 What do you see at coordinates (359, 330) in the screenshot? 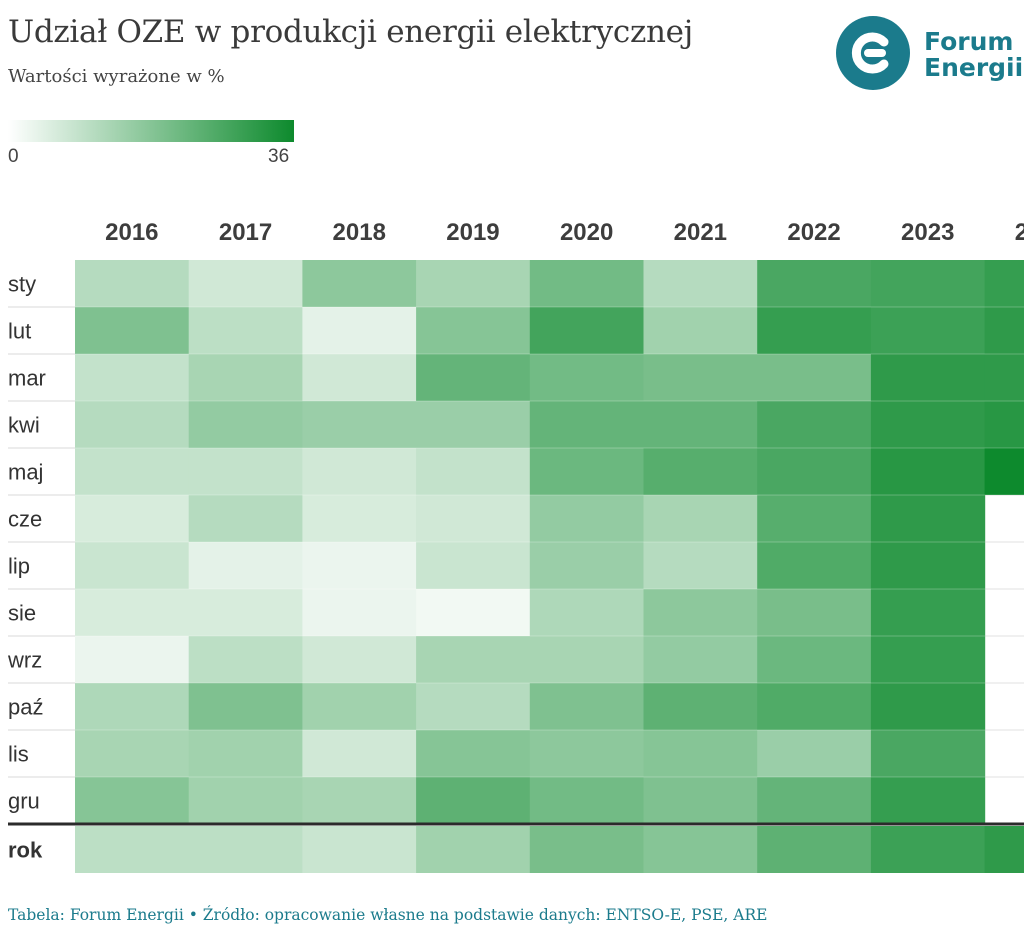
I see `heatmap-cell-lut-2018` at bounding box center [359, 330].